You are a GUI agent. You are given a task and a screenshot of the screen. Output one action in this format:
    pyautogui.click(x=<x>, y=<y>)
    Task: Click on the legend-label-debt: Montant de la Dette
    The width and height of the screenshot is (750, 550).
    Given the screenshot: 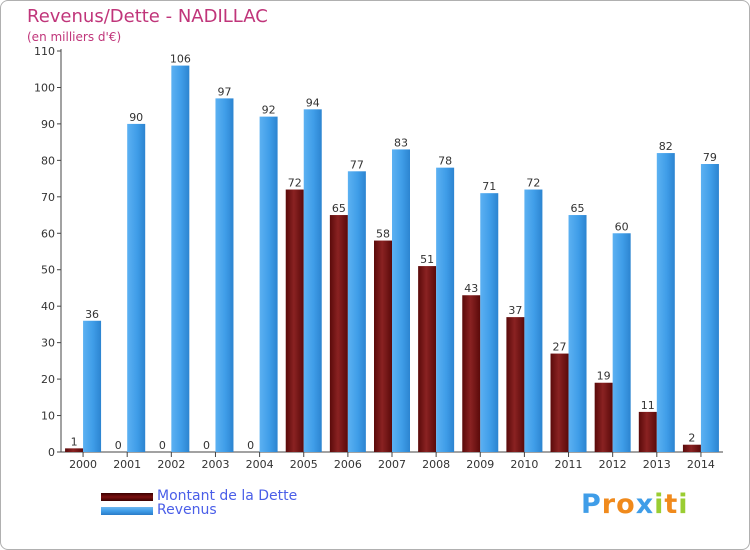 What is the action you would take?
    pyautogui.click(x=227, y=496)
    